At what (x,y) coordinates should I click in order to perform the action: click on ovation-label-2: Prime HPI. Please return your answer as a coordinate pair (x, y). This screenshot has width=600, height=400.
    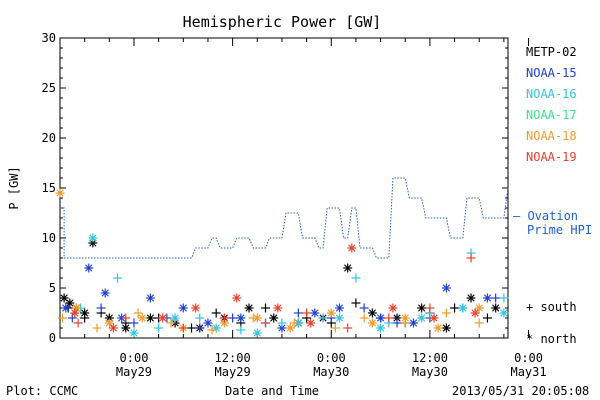
    Looking at the image, I should click on (559, 230).